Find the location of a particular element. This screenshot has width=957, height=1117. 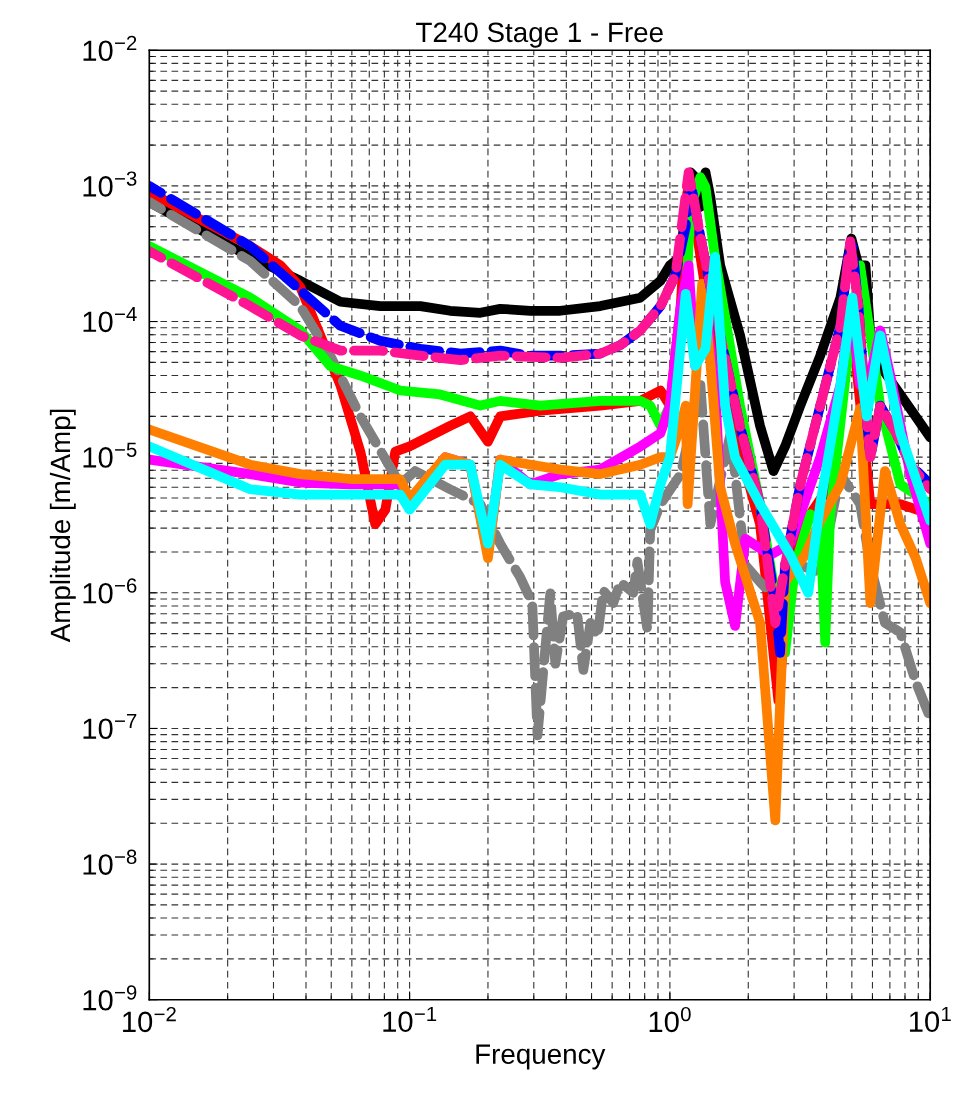

y-tick-label: 10$^{−6}$ is located at coordinates (110, 591).